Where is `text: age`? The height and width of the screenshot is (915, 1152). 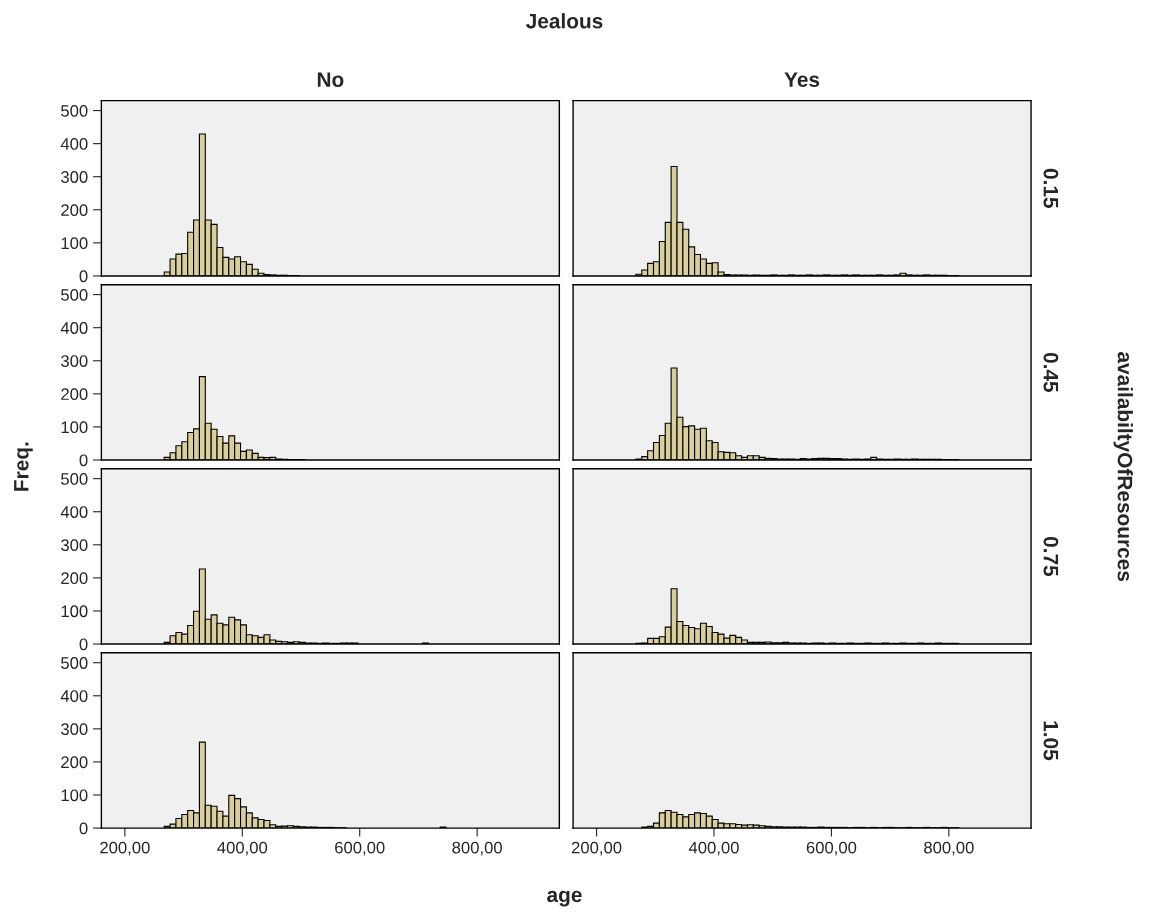 text: age is located at coordinates (564, 898).